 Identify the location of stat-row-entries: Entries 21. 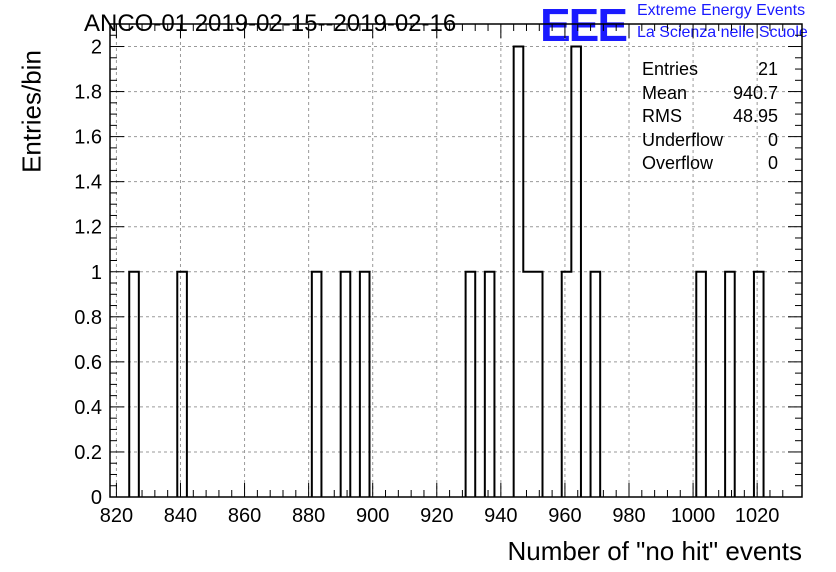
(710, 70).